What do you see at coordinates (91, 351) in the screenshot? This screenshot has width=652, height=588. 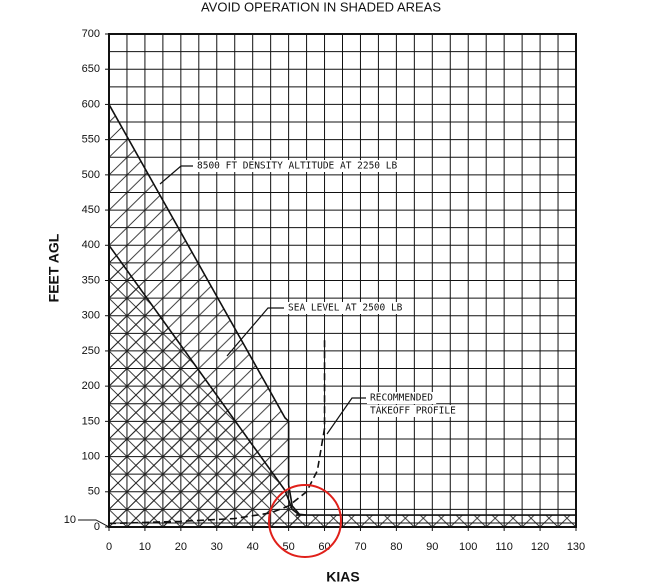 I see `y-tick-label: 250` at bounding box center [91, 351].